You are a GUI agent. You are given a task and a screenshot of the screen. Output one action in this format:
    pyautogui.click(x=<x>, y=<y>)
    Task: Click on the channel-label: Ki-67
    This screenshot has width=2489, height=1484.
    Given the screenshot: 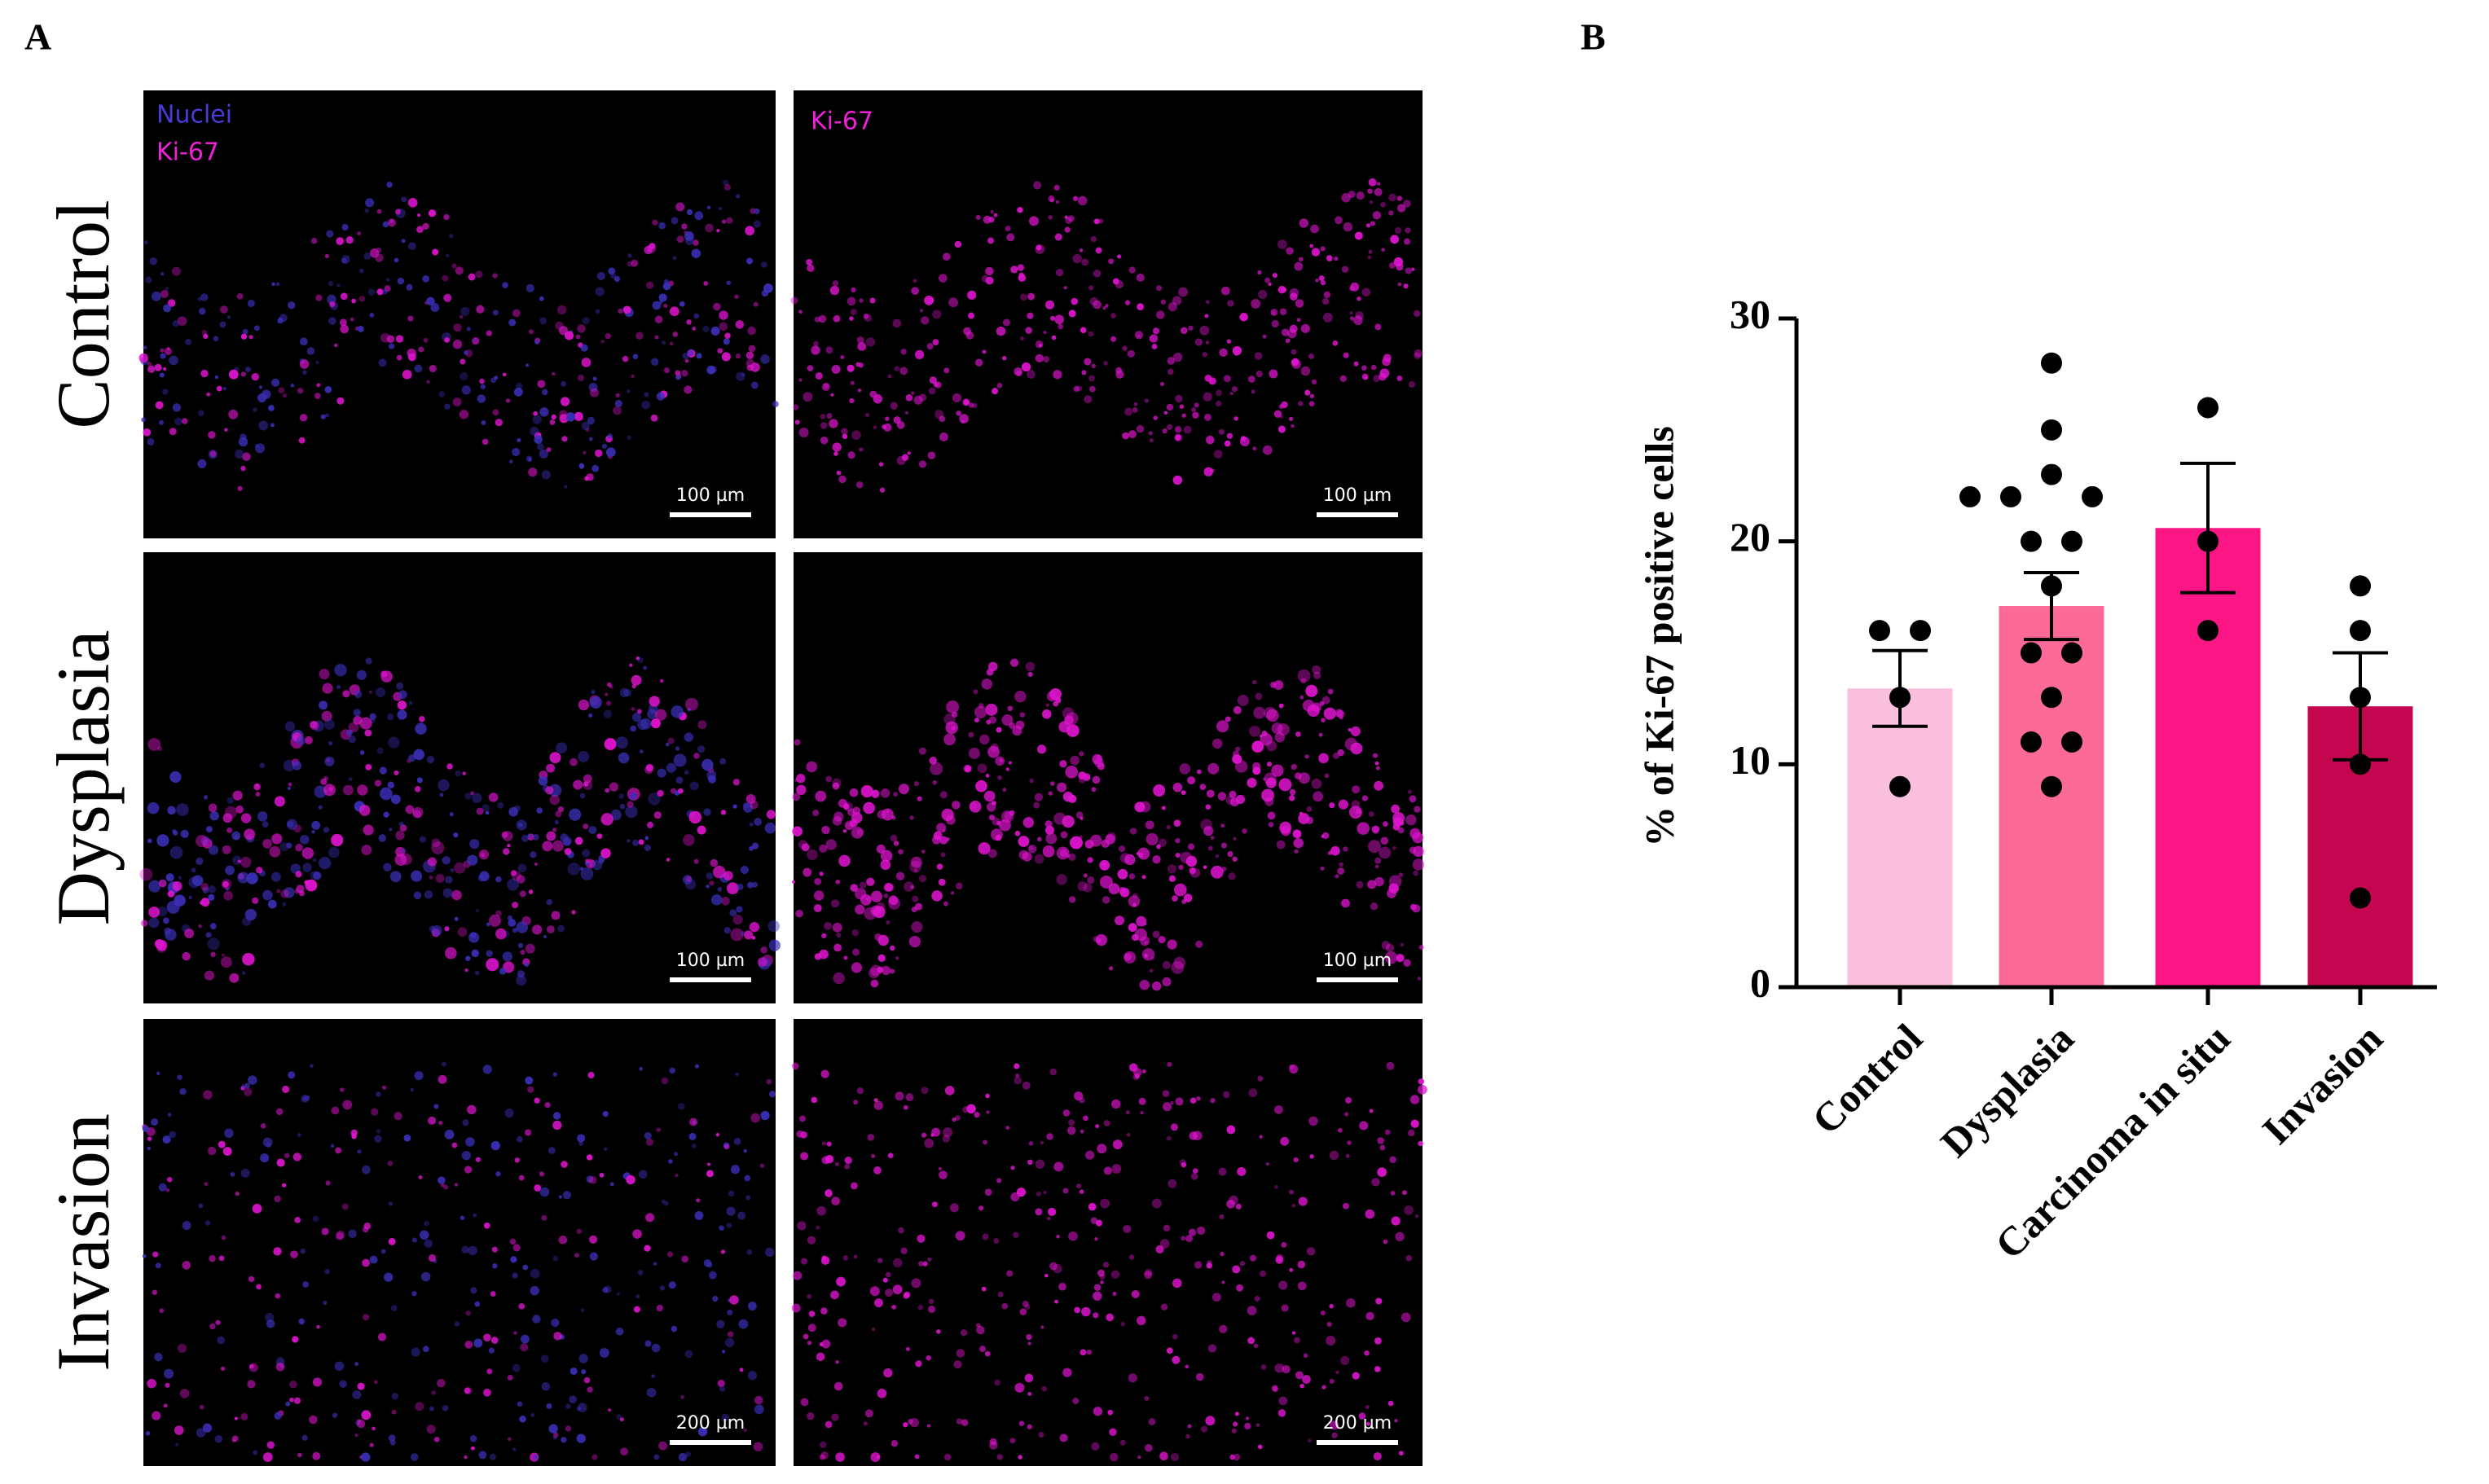 What is the action you would take?
    pyautogui.click(x=842, y=122)
    